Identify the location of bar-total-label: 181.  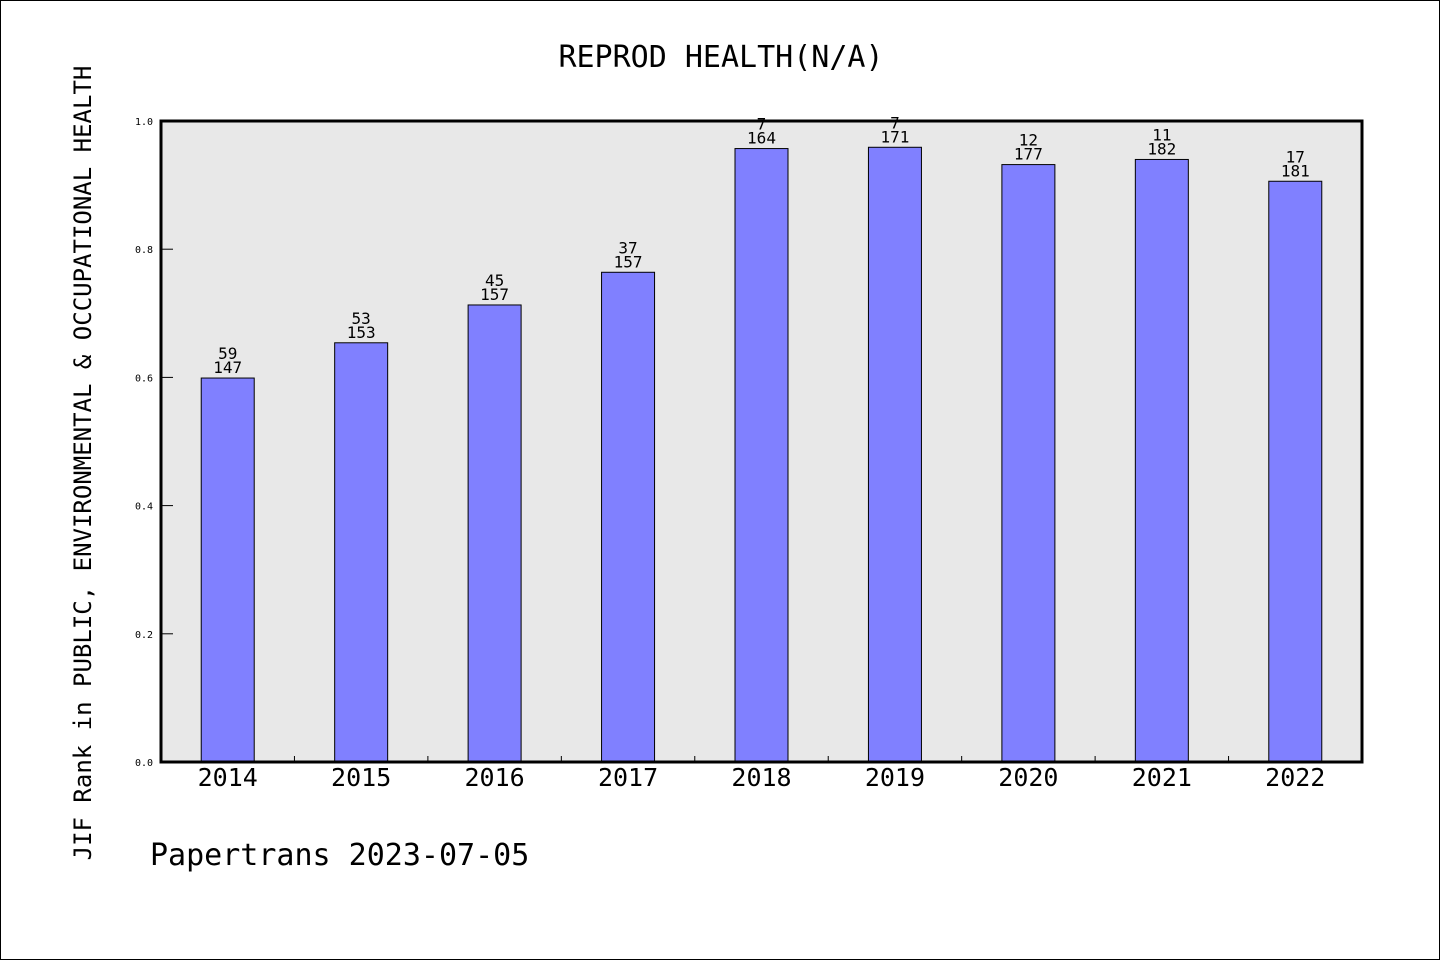
(1295, 170).